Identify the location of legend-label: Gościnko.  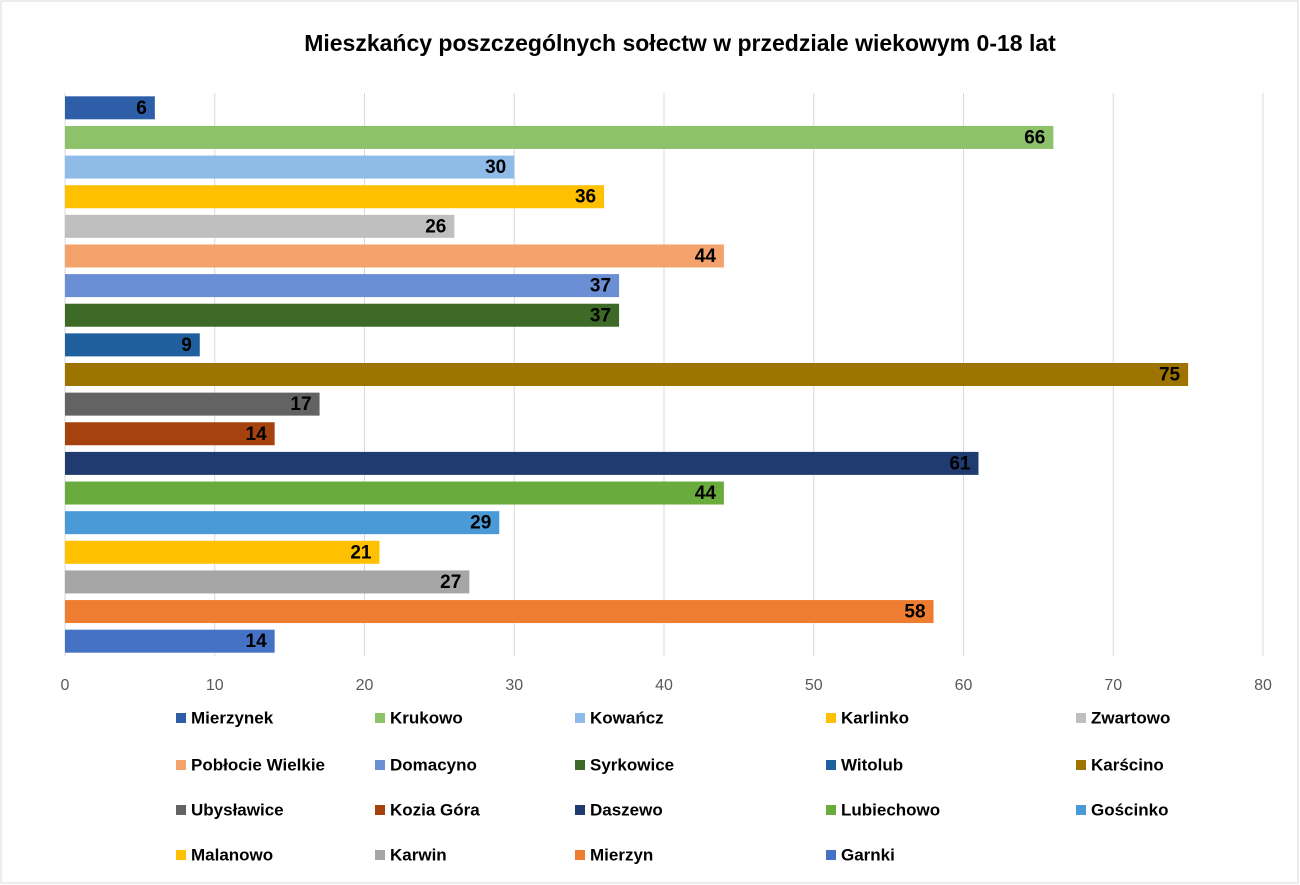
(1129, 809).